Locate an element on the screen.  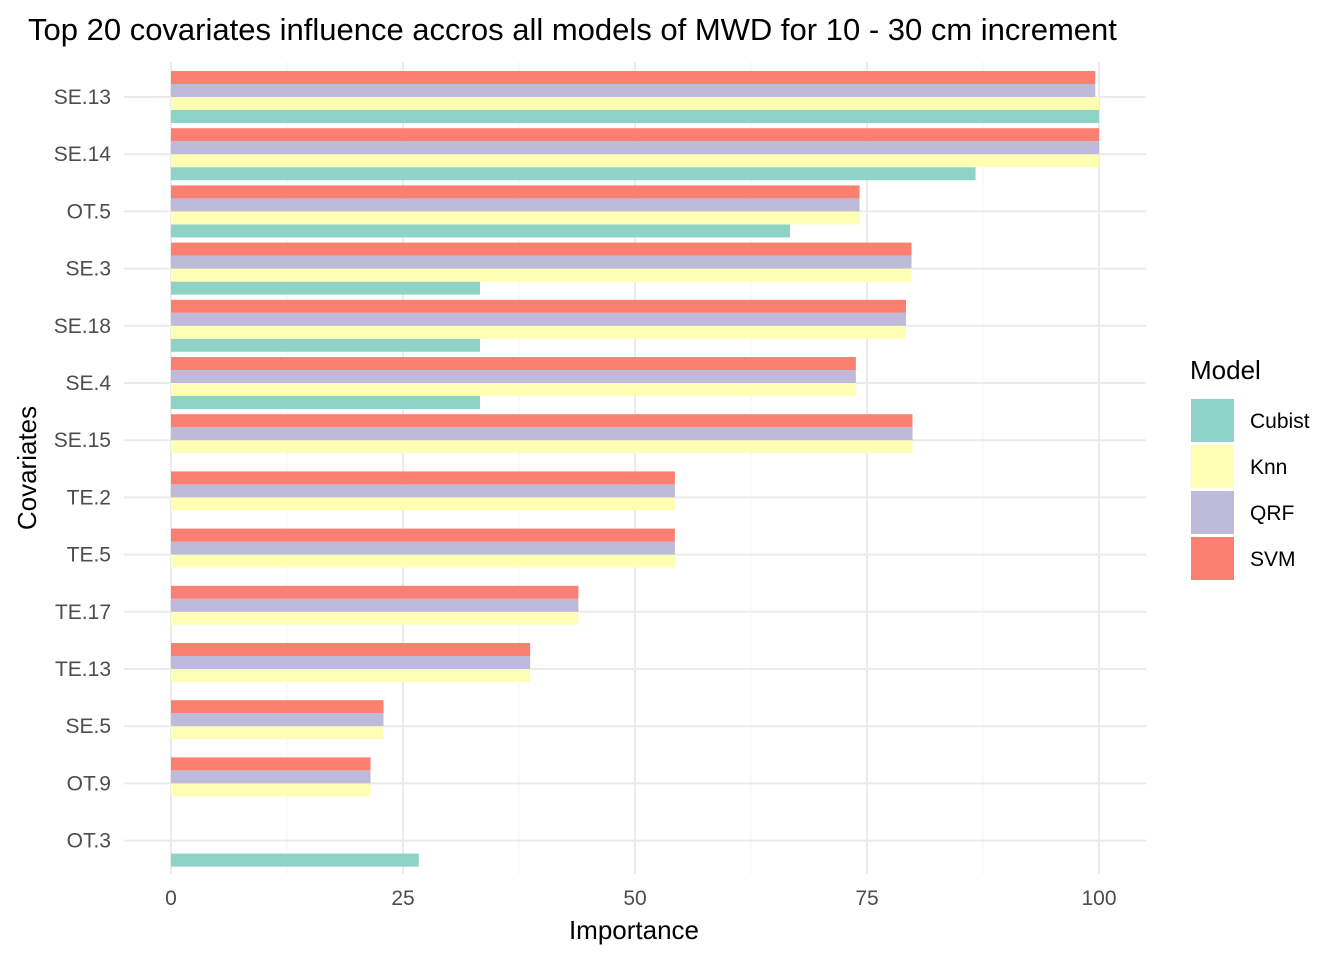
legend: Model Cubist Knn QRF SVM is located at coordinates (1250, 467).